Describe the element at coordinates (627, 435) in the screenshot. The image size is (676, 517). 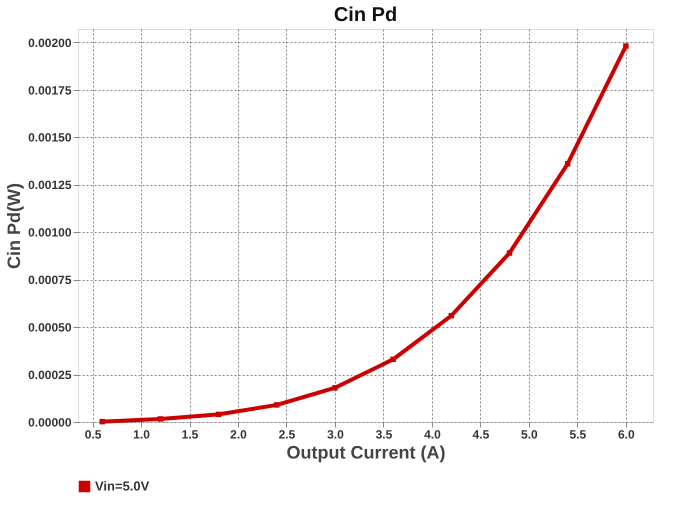
I see `x-tick-label: 6.0` at that location.